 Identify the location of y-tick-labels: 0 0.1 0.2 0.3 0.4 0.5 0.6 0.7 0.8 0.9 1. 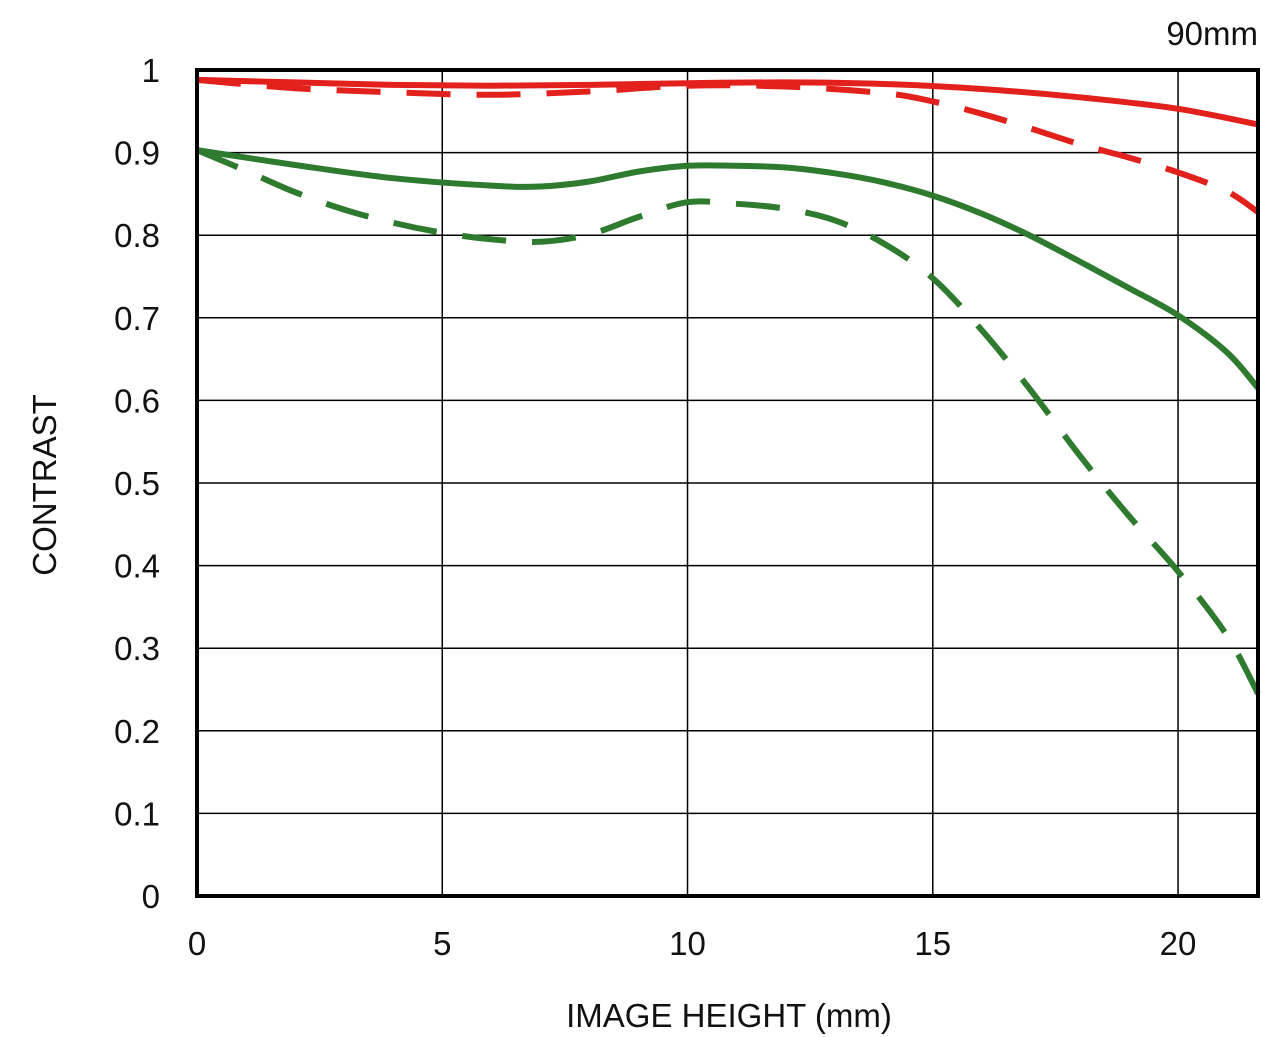
(137, 483).